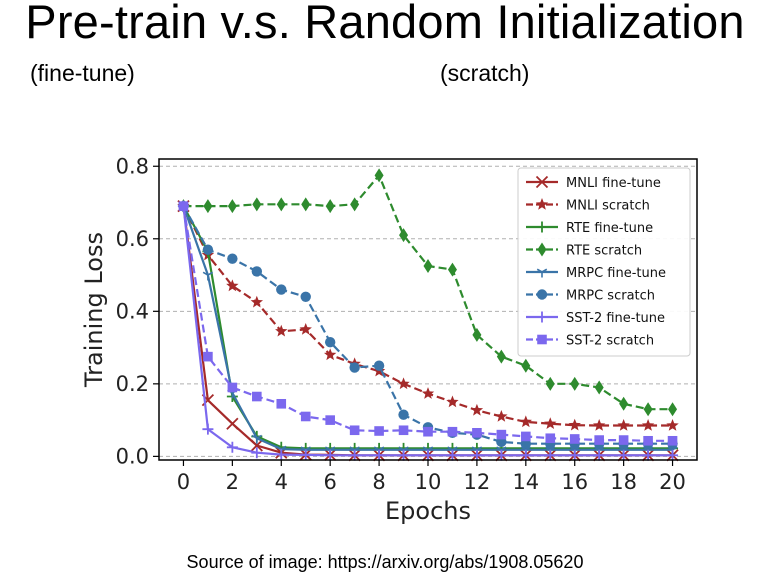  What do you see at coordinates (542, 227) in the screenshot?
I see `legend-marker-rte-fine-tune` at bounding box center [542, 227].